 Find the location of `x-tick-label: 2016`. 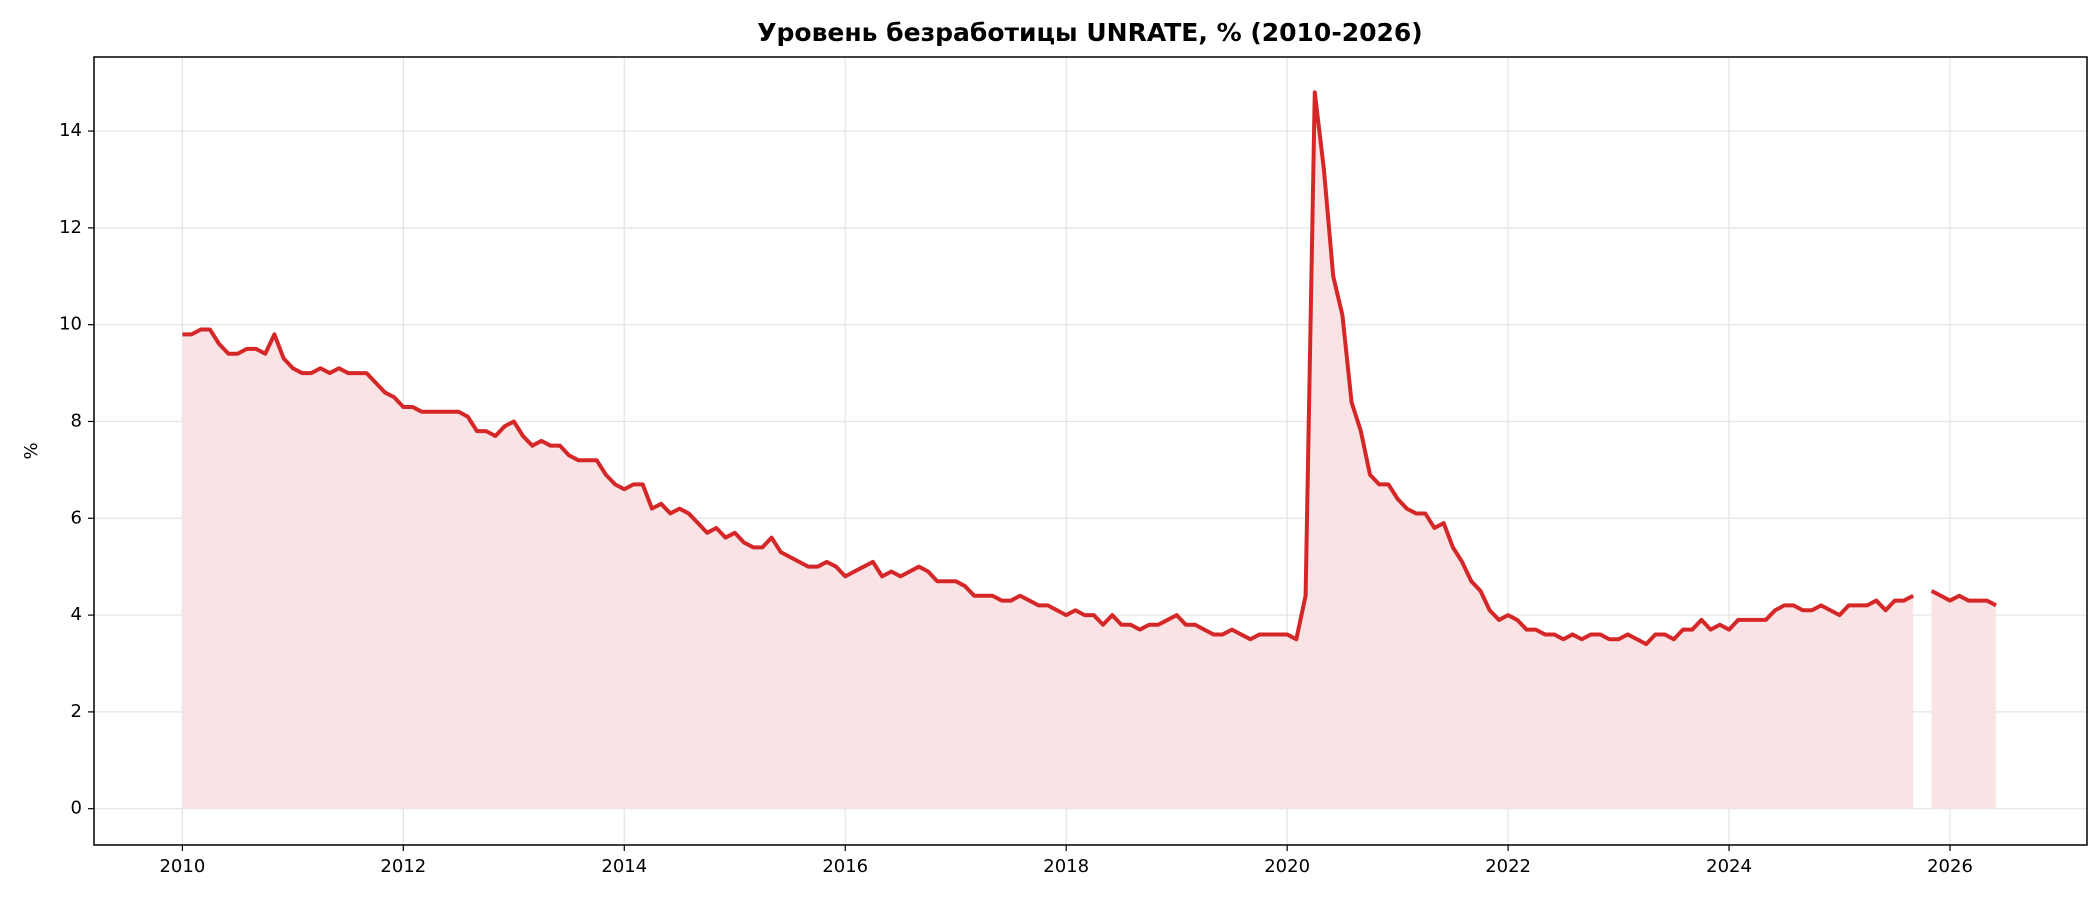

x-tick-label: 2016 is located at coordinates (845, 866).